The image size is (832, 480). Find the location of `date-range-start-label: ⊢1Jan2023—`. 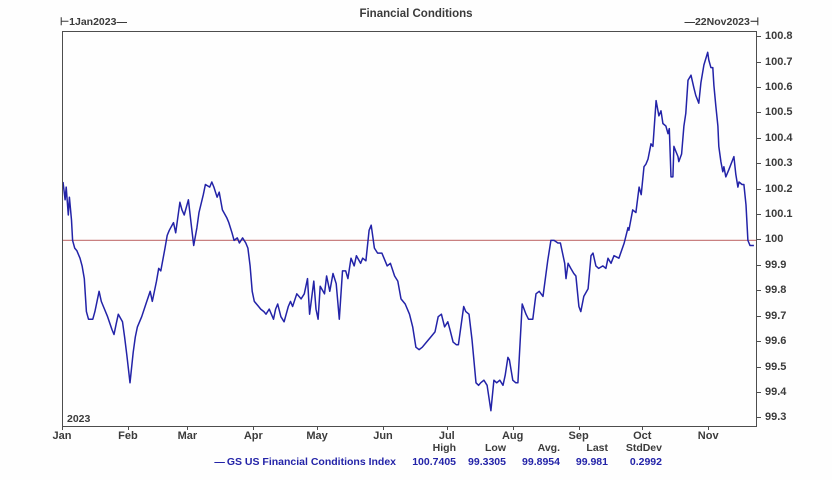

date-range-start-label: ⊢1Jan2023— is located at coordinates (93, 22).